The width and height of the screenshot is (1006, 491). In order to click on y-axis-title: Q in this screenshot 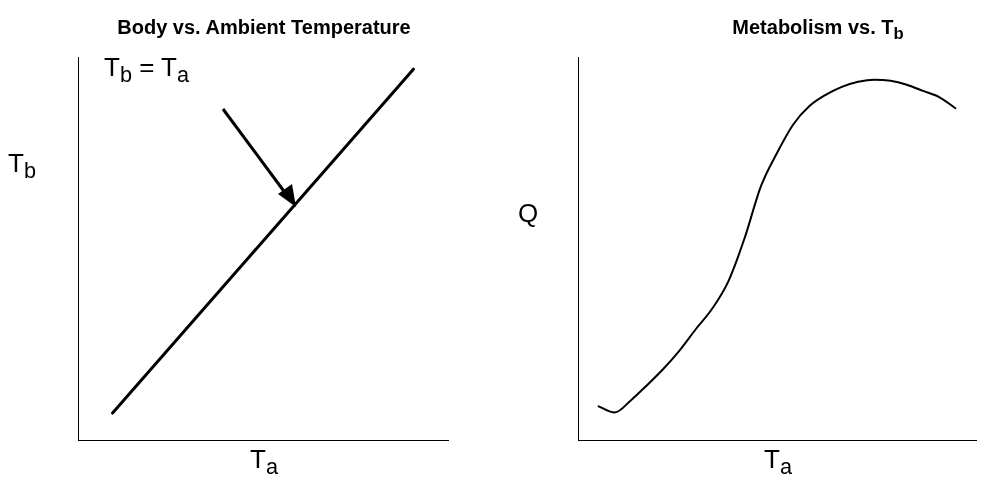, I will do `click(528, 213)`.